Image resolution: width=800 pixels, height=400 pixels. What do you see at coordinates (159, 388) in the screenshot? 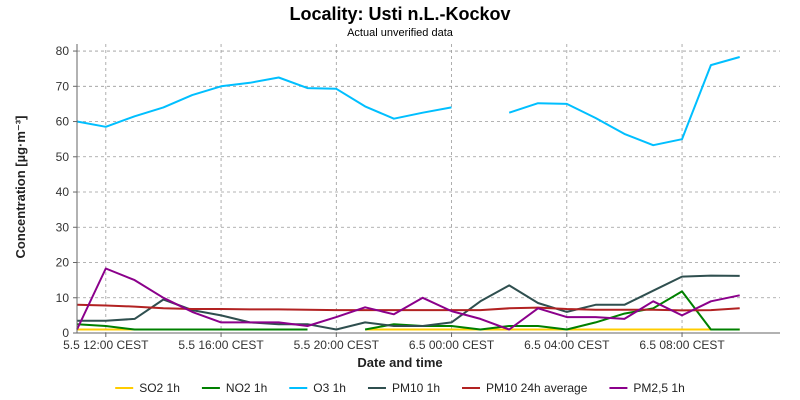
I see `legend-label: SO2 1h` at bounding box center [159, 388].